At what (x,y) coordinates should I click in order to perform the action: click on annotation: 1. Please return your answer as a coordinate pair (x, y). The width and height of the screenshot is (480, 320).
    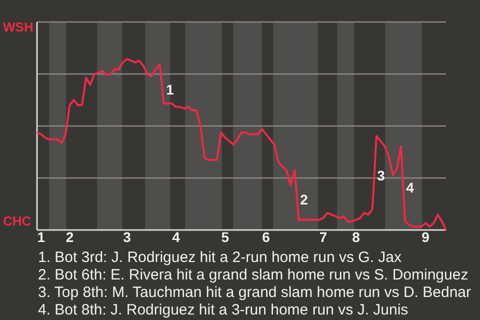
    Looking at the image, I should click on (170, 90).